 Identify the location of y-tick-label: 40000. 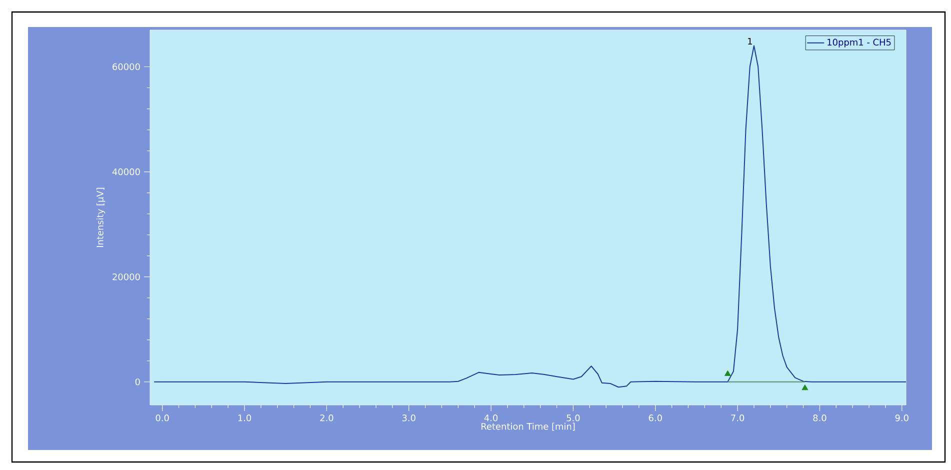
(126, 172).